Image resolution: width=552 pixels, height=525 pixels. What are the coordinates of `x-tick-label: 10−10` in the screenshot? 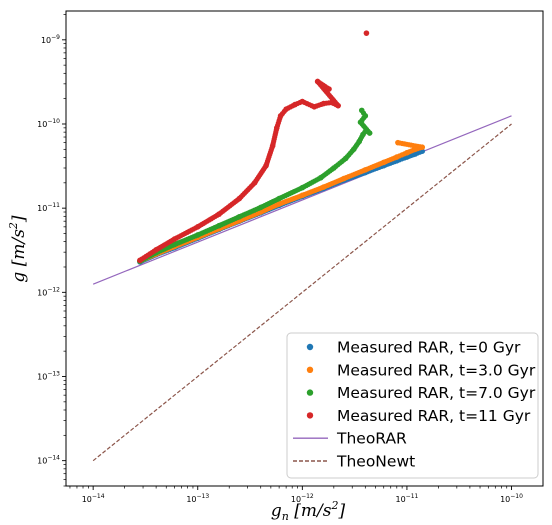 It's located at (511, 498).